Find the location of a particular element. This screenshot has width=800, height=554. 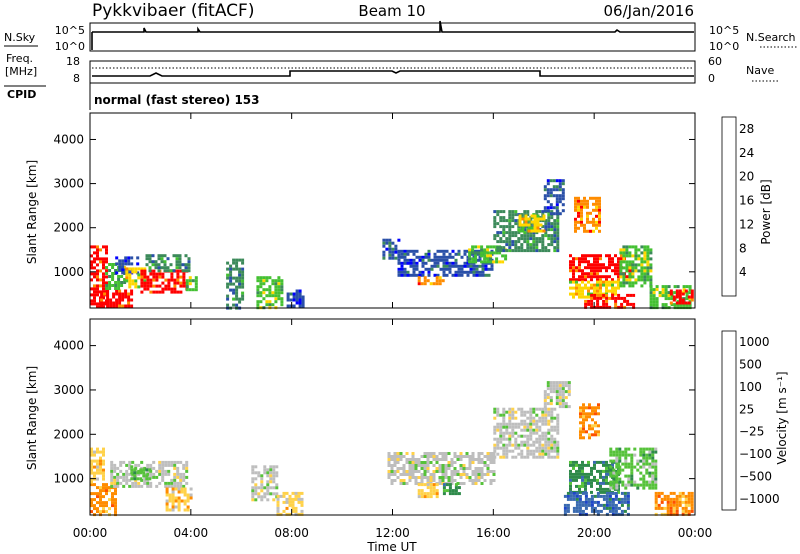

freq-tick-bottom: 8 is located at coordinates (76, 78).